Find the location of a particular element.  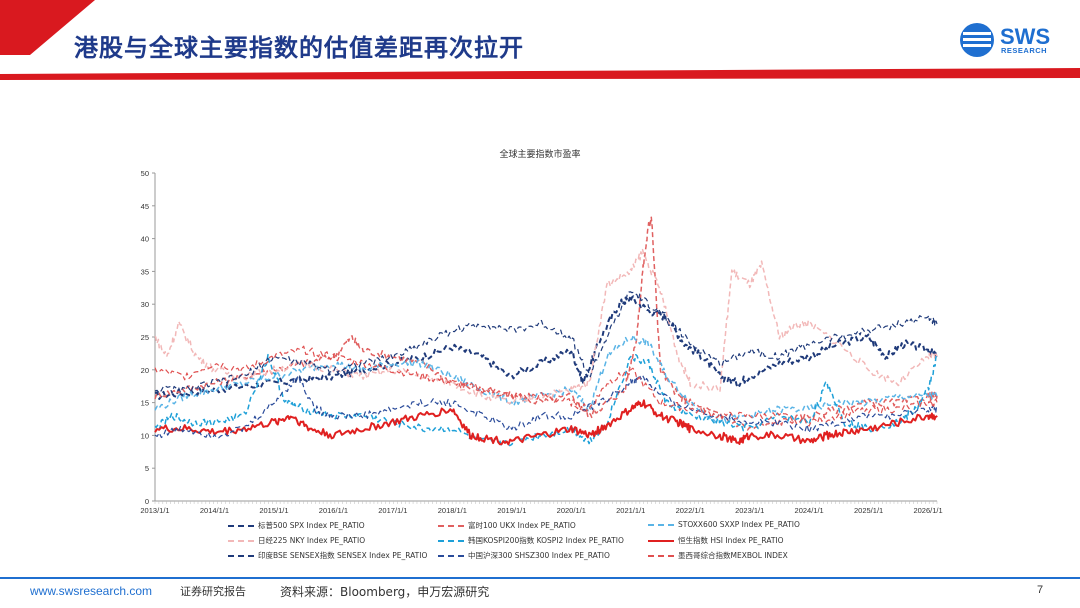

legend-label: 墨西哥综合指数MEXBOL INDEX is located at coordinates (733, 555).